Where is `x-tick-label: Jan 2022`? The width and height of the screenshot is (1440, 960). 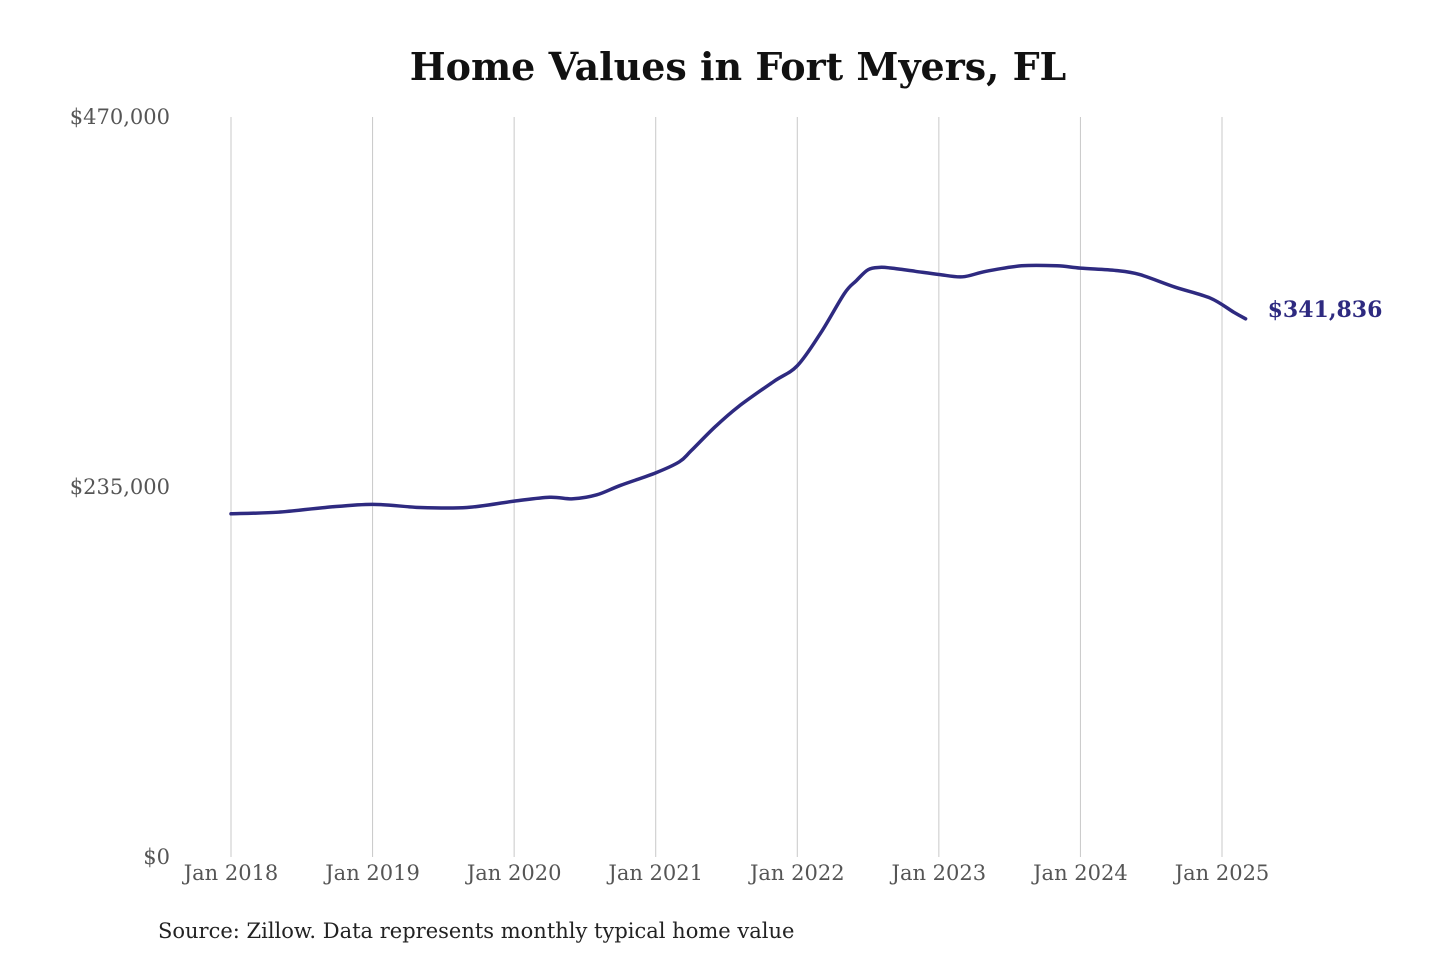
x-tick-label: Jan 2022 is located at coordinates (796, 873).